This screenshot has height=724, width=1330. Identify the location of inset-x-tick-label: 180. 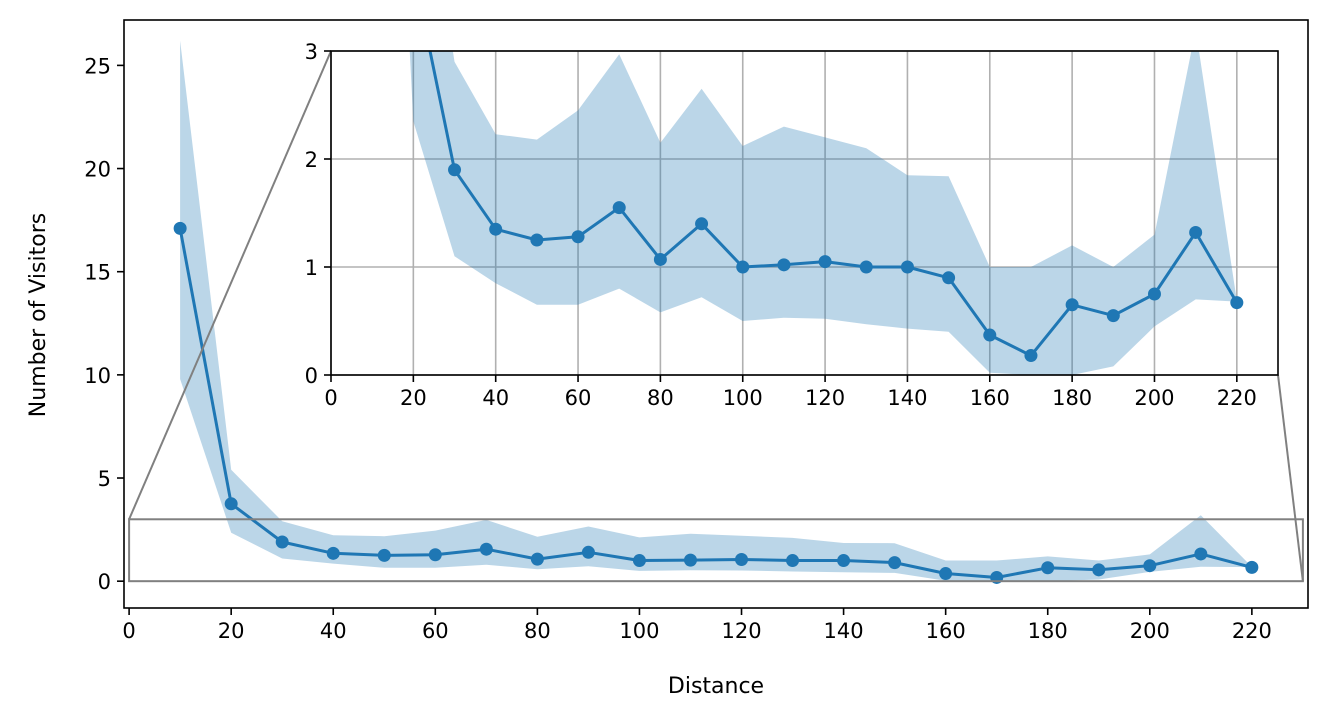
(1072, 398).